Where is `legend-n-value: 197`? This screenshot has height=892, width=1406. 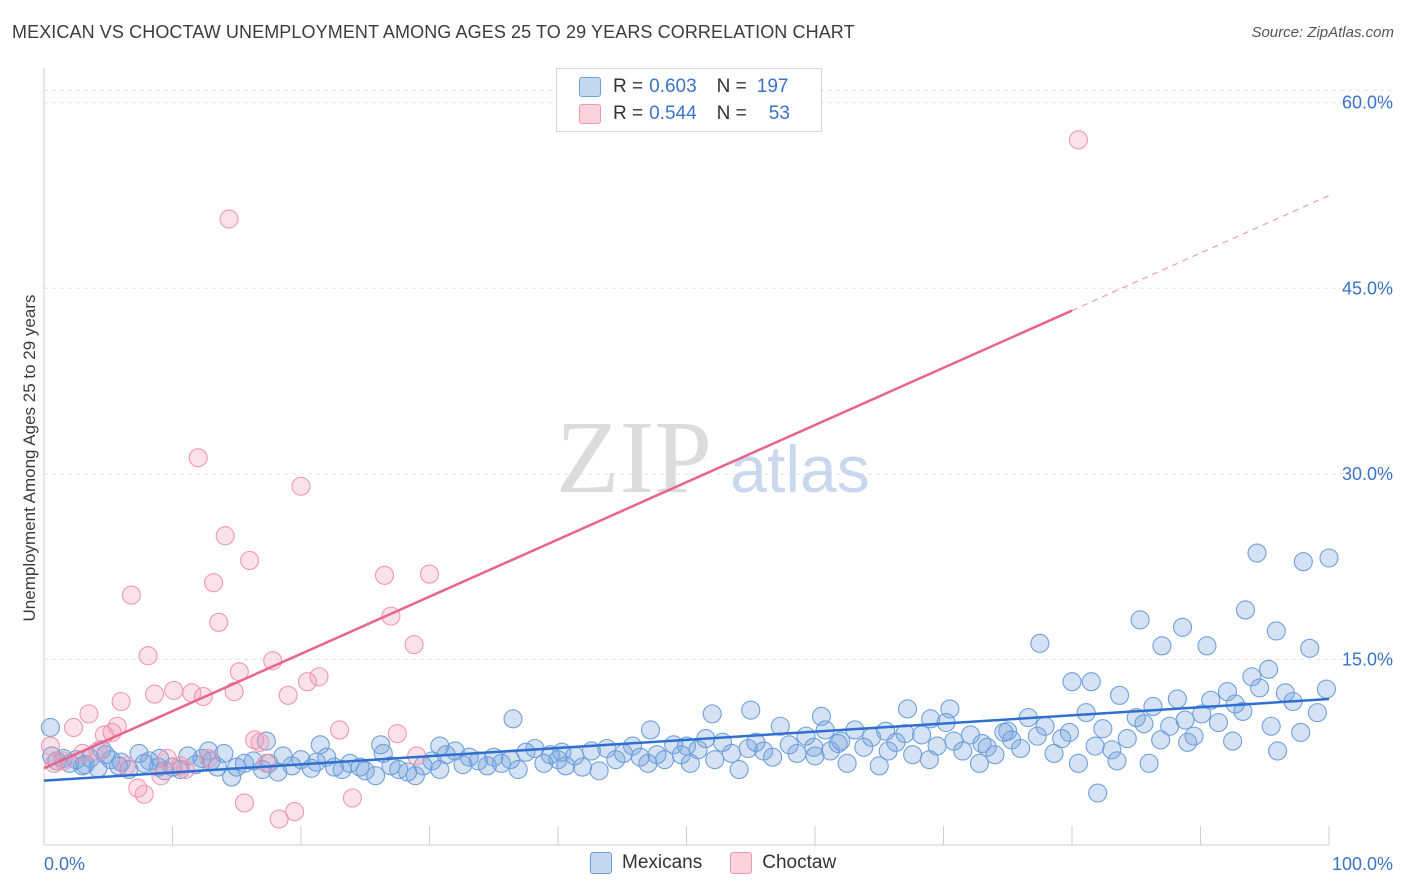
legend-n-value: 197 is located at coordinates (772, 86).